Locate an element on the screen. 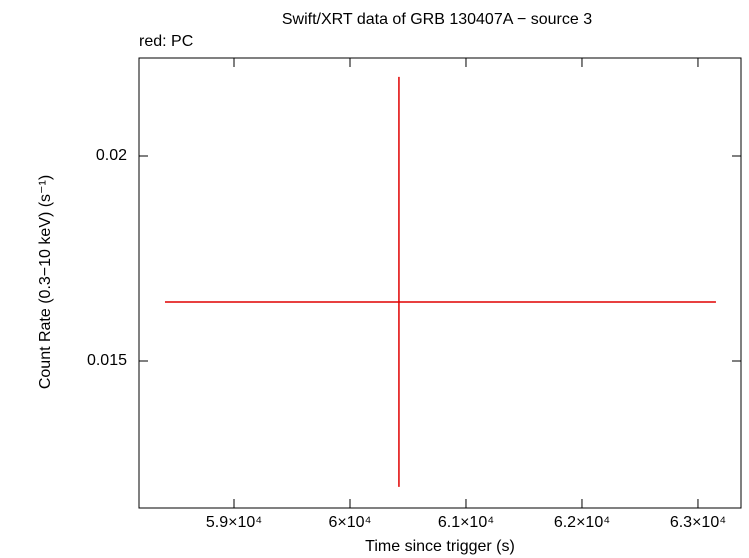 The width and height of the screenshot is (749, 558). chart-subtitle: red: PC is located at coordinates (166, 41).